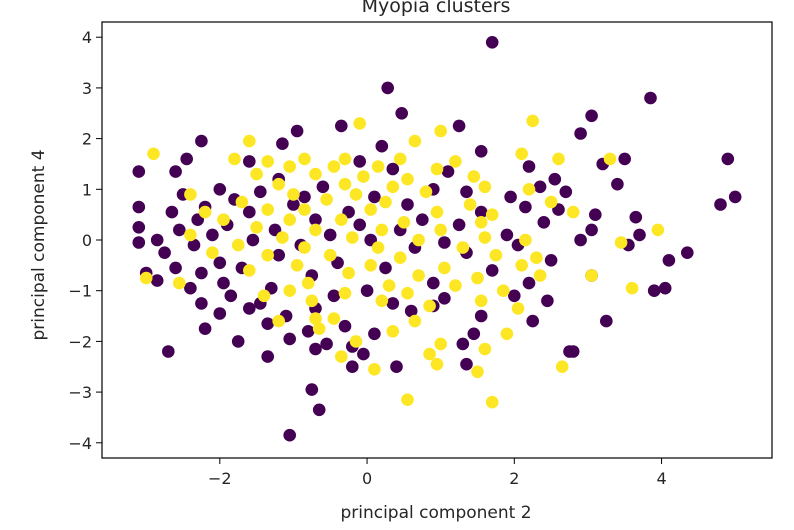 This screenshot has height=530, width=794. What do you see at coordinates (80, 443) in the screenshot?
I see `y-tick-label: −4` at bounding box center [80, 443].